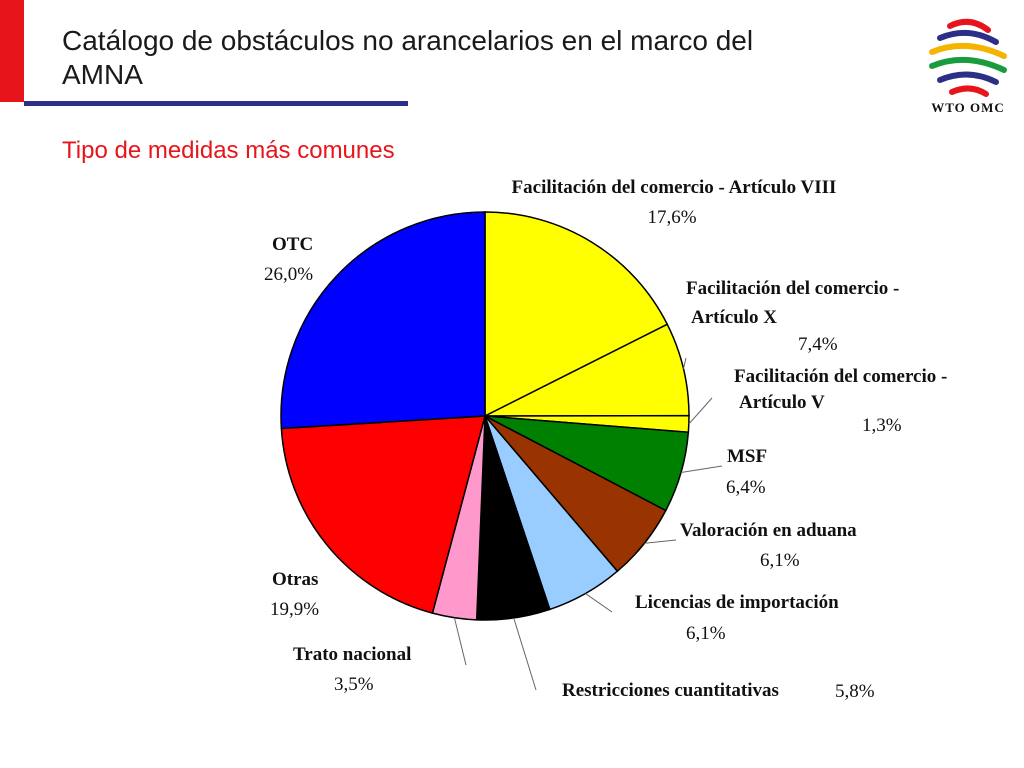  I want to click on label-value-licencias: 6,1%, so click(706, 633).